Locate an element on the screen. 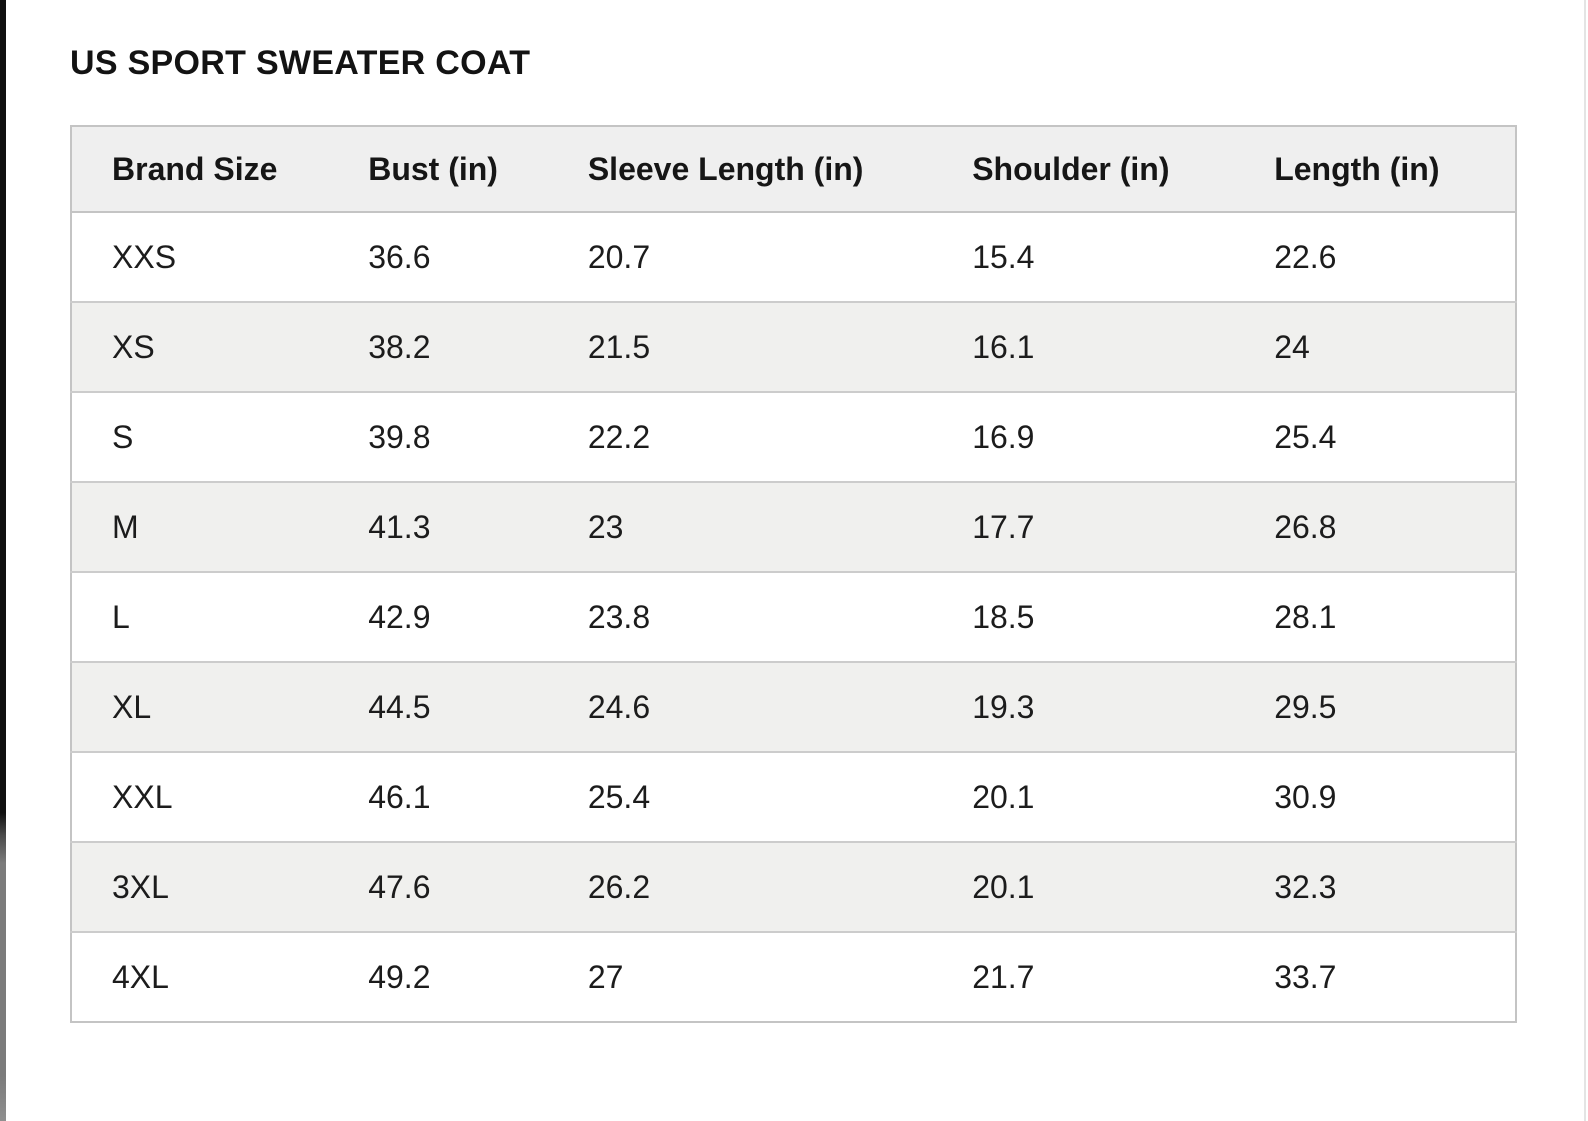  column-header-bust: Bust (in) is located at coordinates (438, 169).